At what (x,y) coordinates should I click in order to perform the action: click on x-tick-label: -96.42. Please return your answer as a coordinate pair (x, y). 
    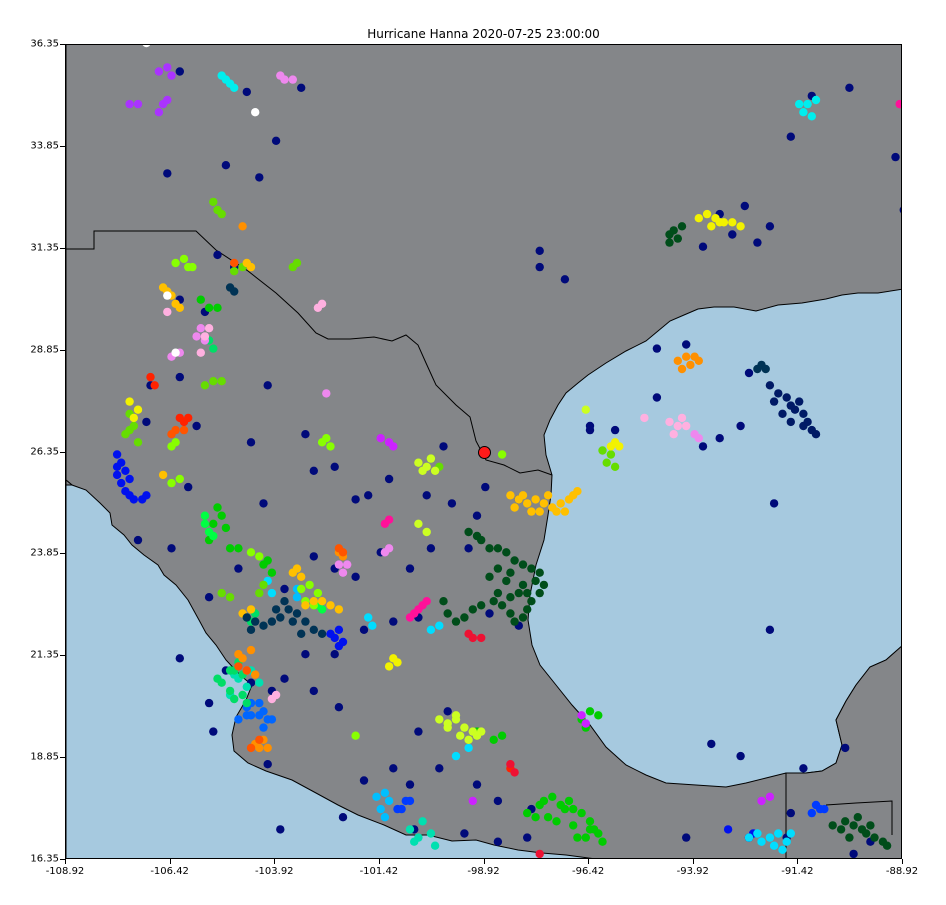
    Looking at the image, I should click on (588, 871).